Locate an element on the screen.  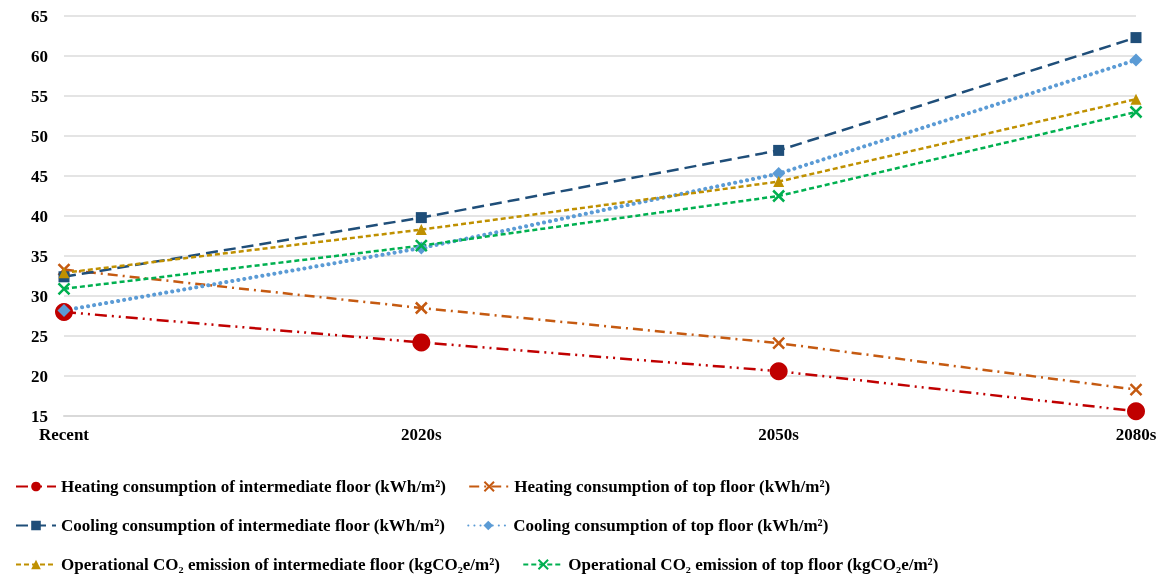
x-tick-label: 2020s is located at coordinates (422, 434).